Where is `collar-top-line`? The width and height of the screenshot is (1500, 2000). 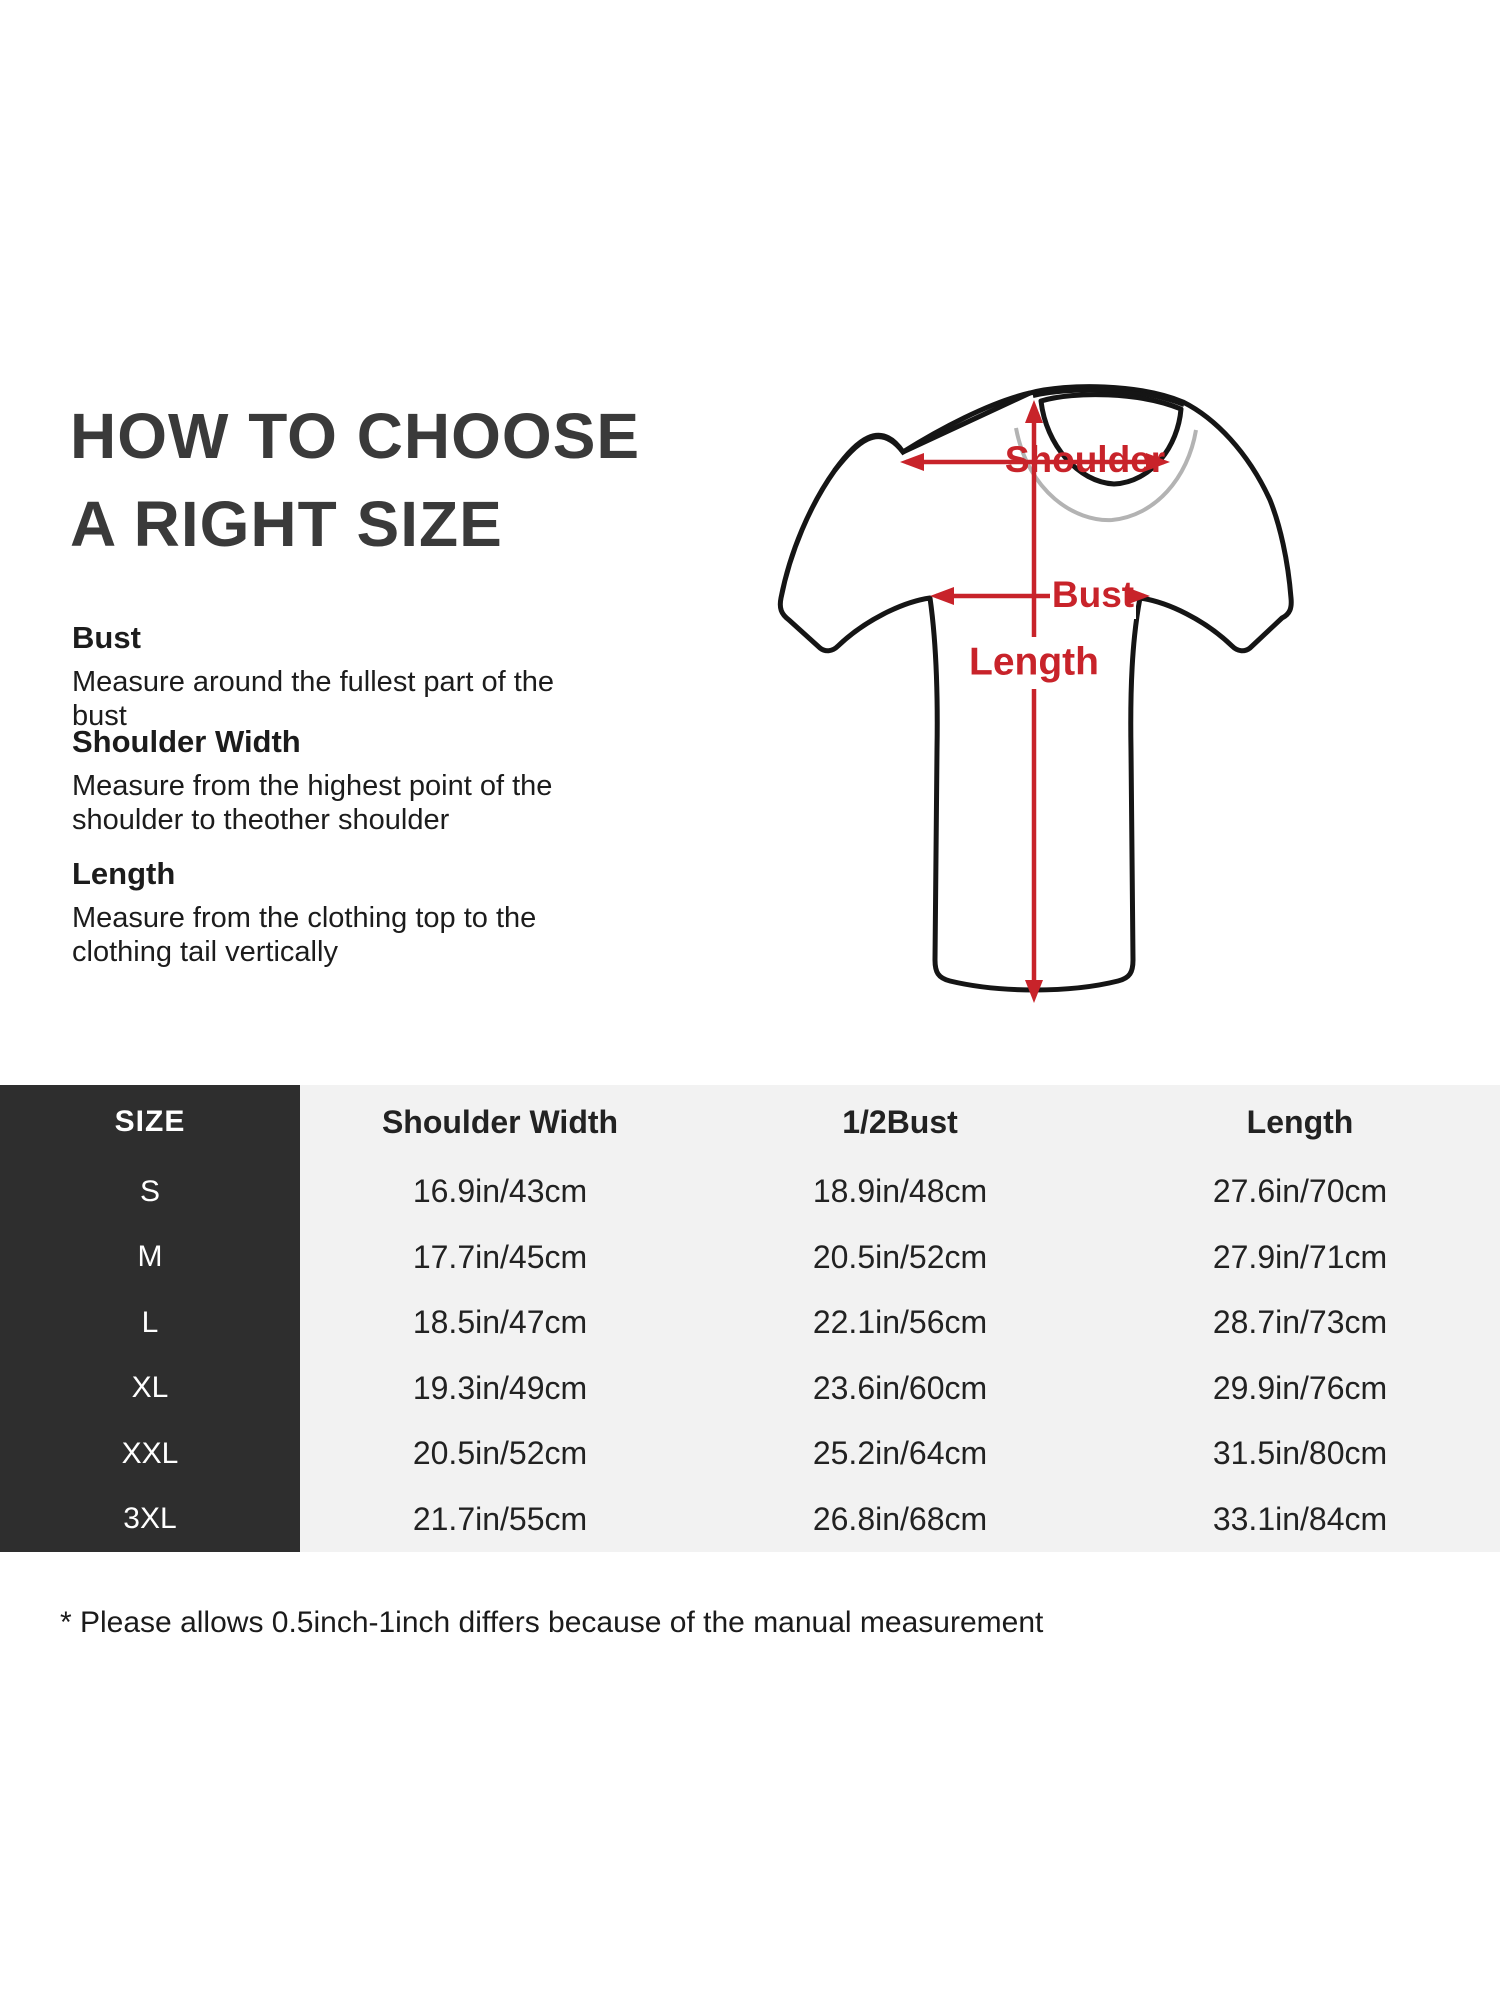
collar-top-line is located at coordinates (1108, 397).